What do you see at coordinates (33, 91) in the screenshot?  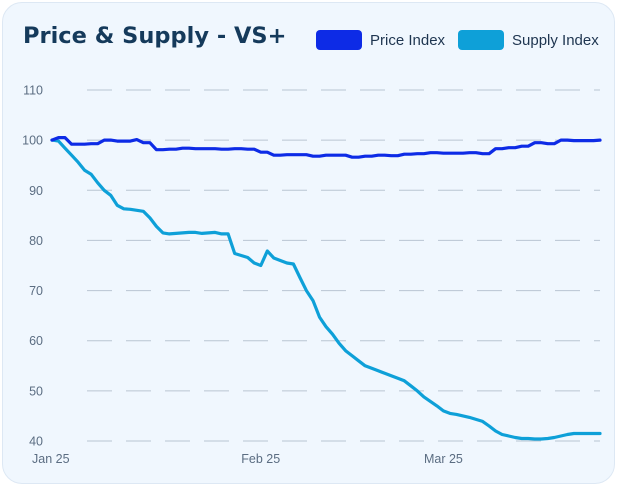 I see `y-tick-label-110: 110` at bounding box center [33, 91].